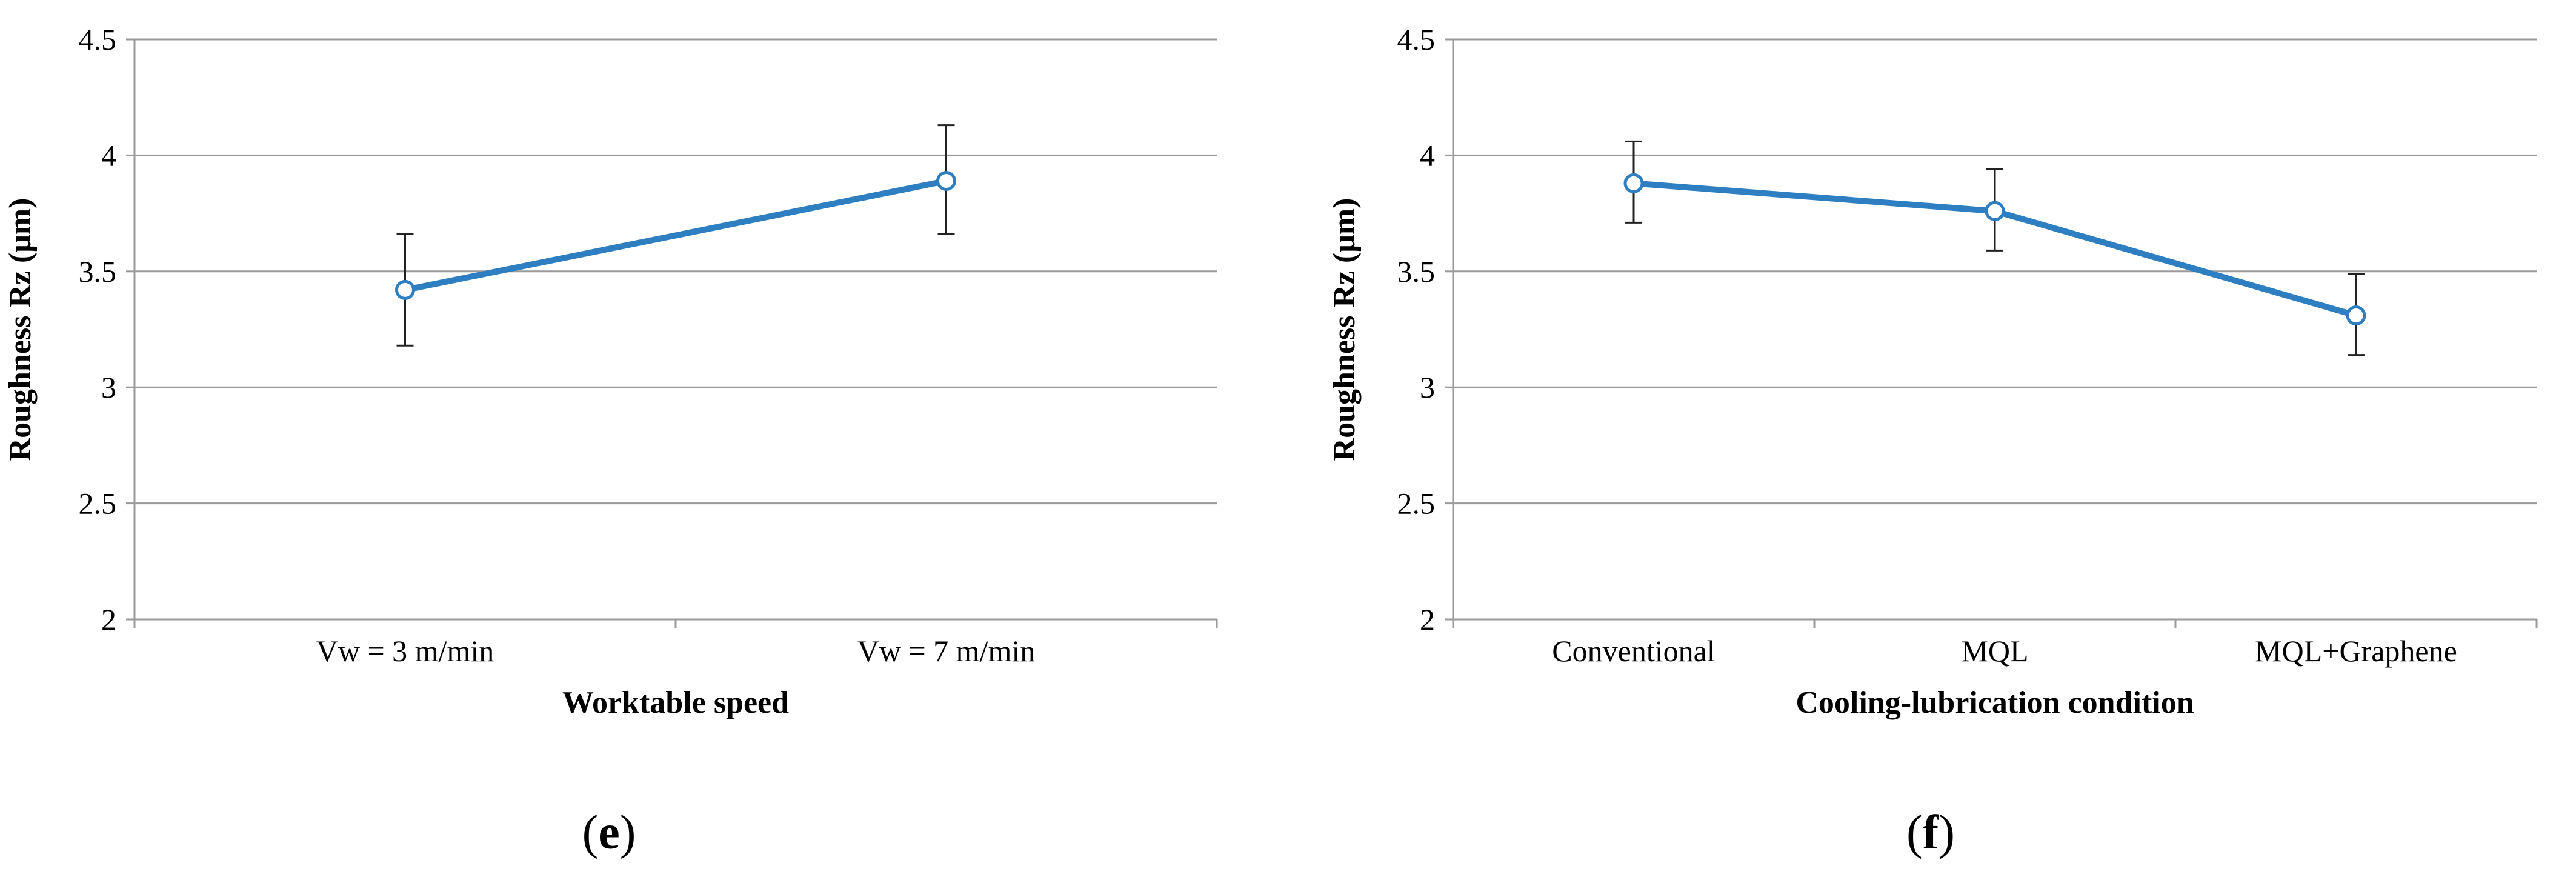 This screenshot has width=2576, height=880. I want to click on x-axis-title: Cooling-lubrication condition, so click(1995, 702).